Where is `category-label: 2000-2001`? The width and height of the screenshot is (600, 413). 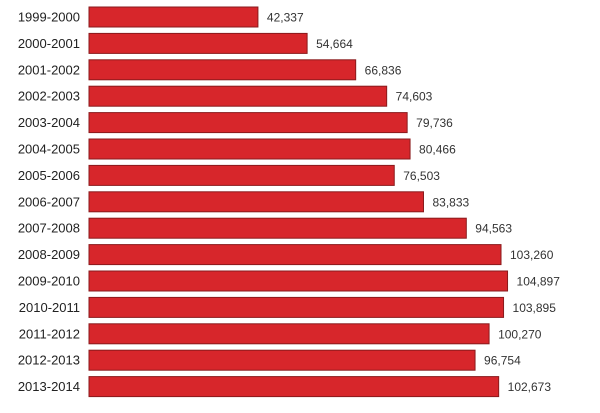 category-label: 2000-2001 is located at coordinates (49, 43).